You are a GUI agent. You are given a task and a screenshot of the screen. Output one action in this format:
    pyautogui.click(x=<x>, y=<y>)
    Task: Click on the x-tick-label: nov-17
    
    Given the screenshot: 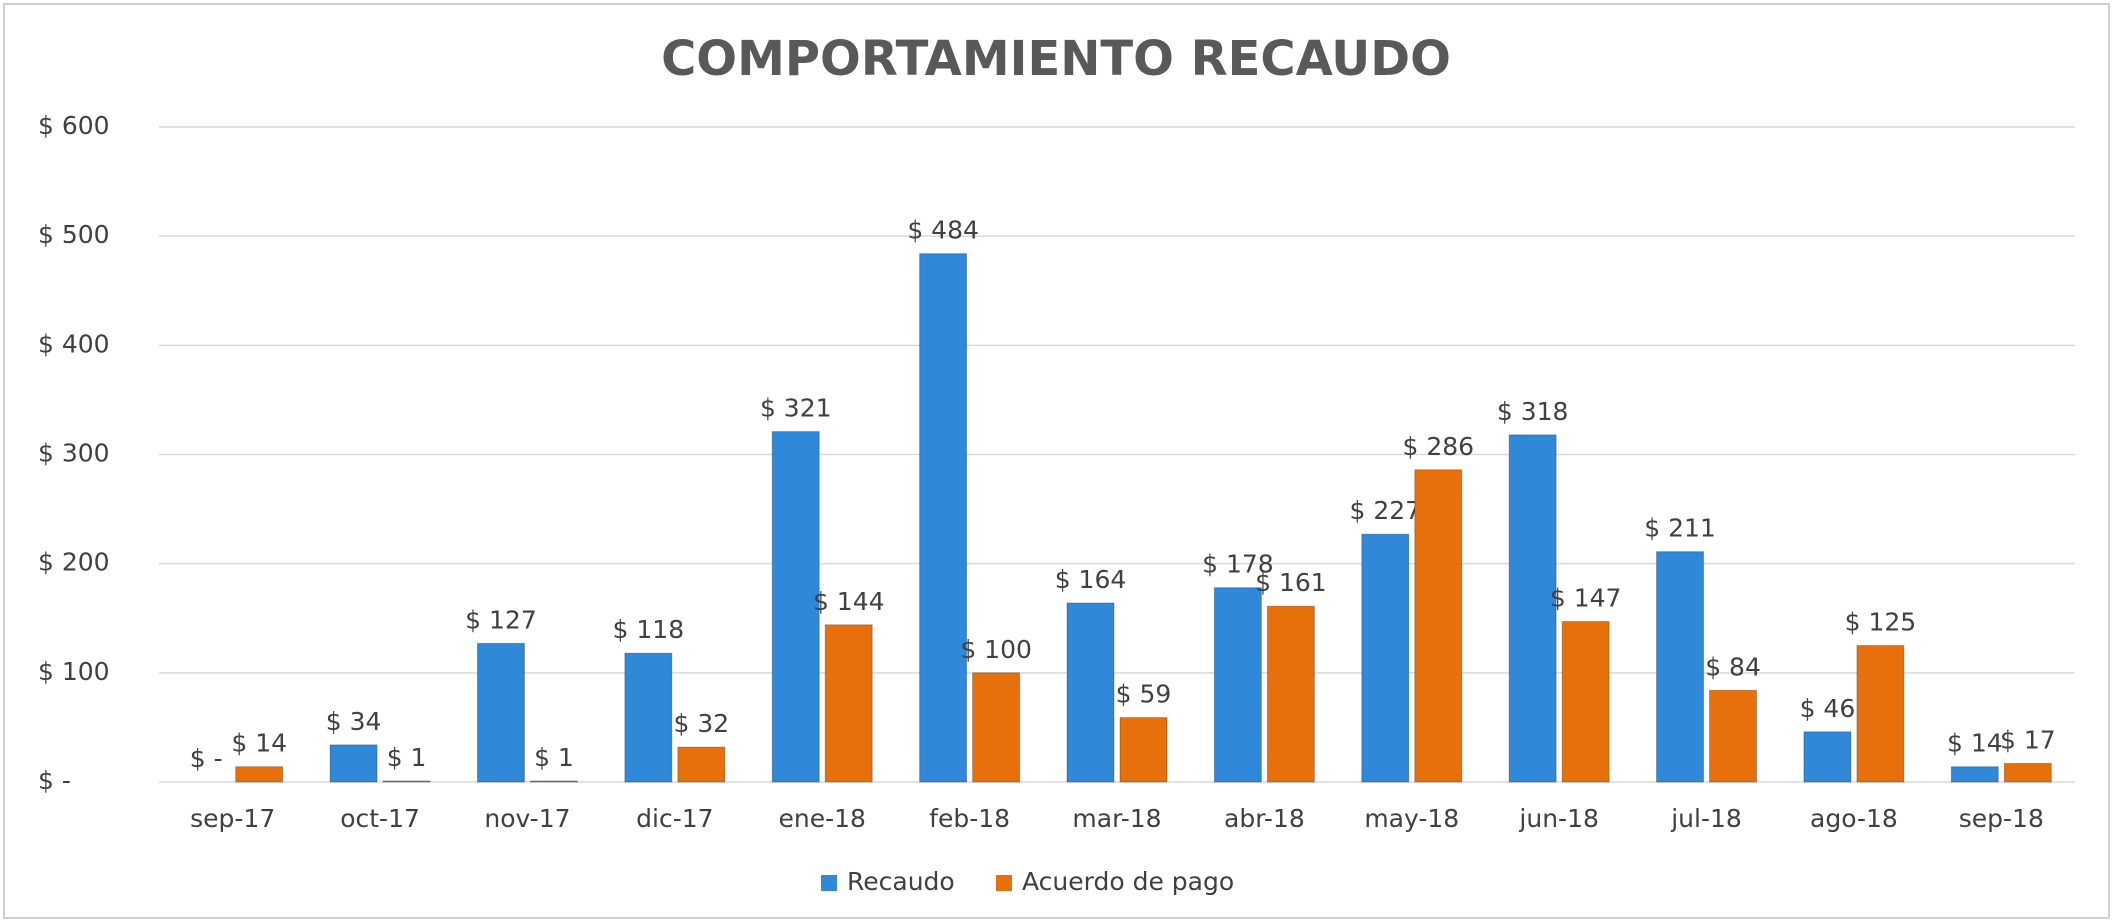 What is the action you would take?
    pyautogui.click(x=527, y=818)
    